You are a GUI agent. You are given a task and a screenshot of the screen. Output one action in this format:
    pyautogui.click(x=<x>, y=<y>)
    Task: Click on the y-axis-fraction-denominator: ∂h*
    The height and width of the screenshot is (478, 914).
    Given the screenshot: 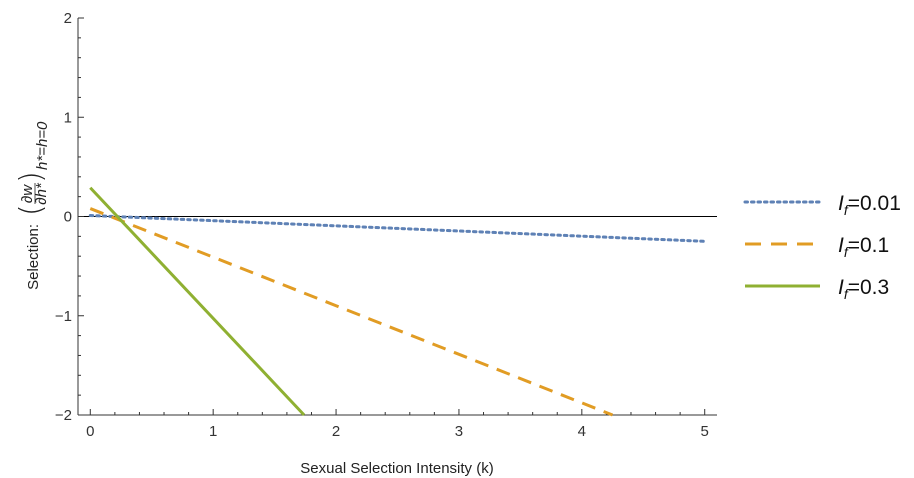 What is the action you would take?
    pyautogui.click(x=41, y=193)
    